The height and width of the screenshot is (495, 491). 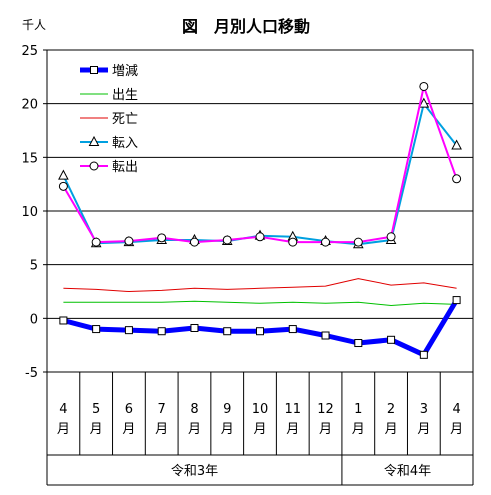 What do you see at coordinates (194, 409) in the screenshot?
I see `x-tick-label: 8` at bounding box center [194, 409].